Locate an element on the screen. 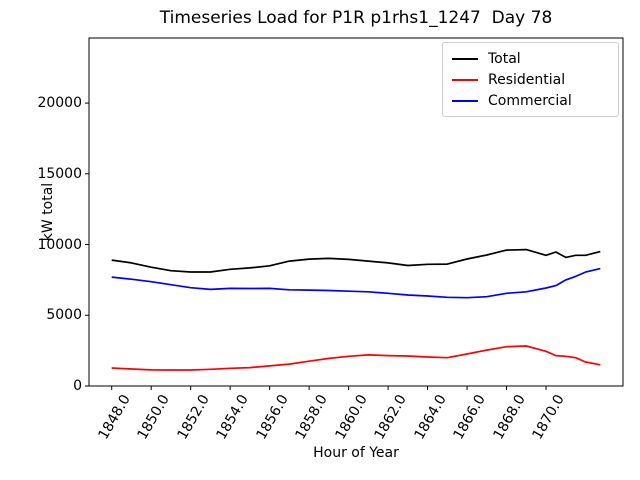  y-tick-label-text: 0 is located at coordinates (77, 386).